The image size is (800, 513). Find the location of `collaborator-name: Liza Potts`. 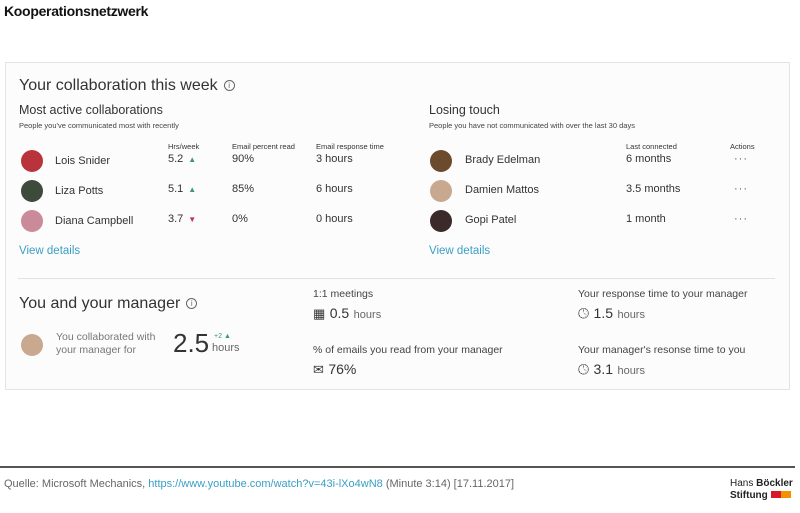

collaborator-name: Liza Potts is located at coordinates (79, 191).